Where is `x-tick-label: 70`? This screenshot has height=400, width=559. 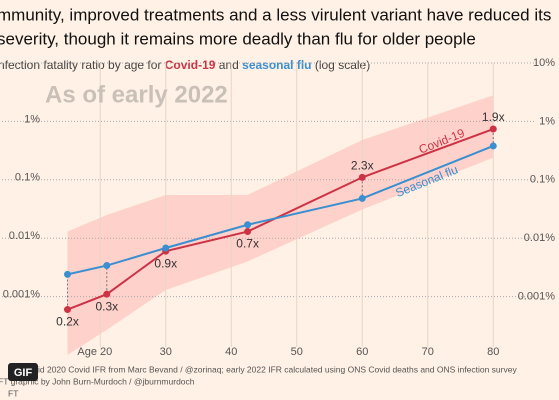
x-tick-label: 70 is located at coordinates (428, 352).